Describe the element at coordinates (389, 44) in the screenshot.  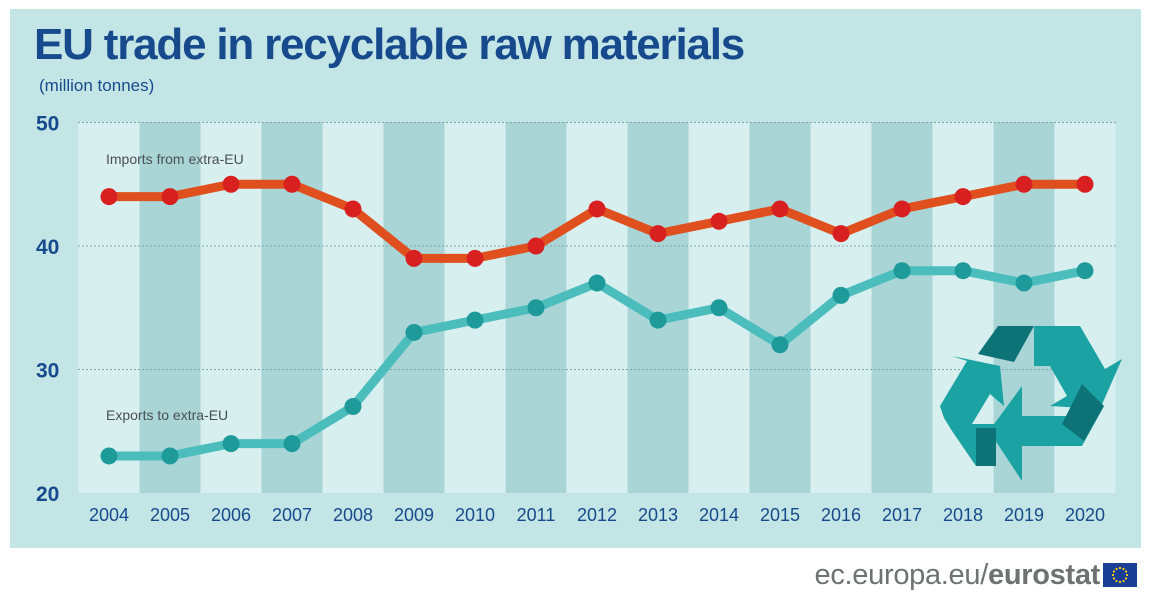
I see `chart-title: EU trade in recyclable raw materials` at that location.